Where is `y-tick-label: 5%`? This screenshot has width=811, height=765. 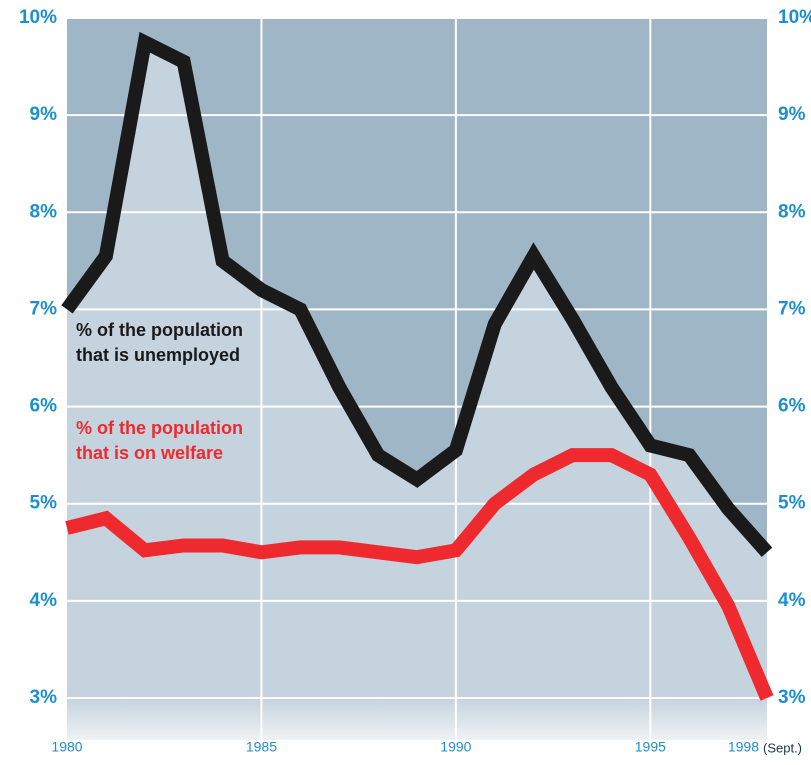
y-tick-label: 5% is located at coordinates (44, 503).